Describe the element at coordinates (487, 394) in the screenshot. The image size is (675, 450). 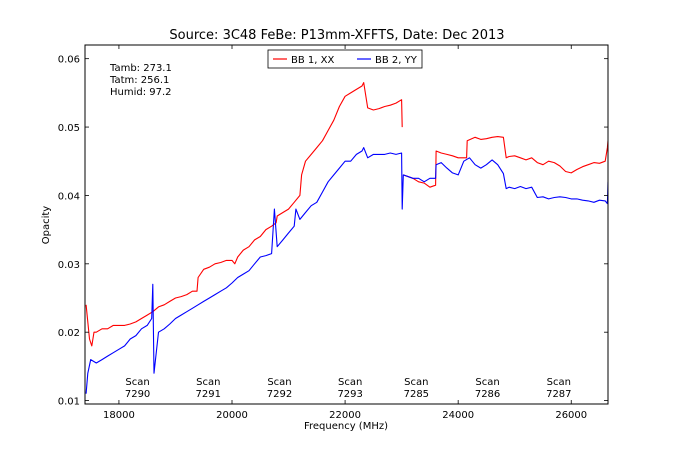
I see `scan-number: 7286` at that location.